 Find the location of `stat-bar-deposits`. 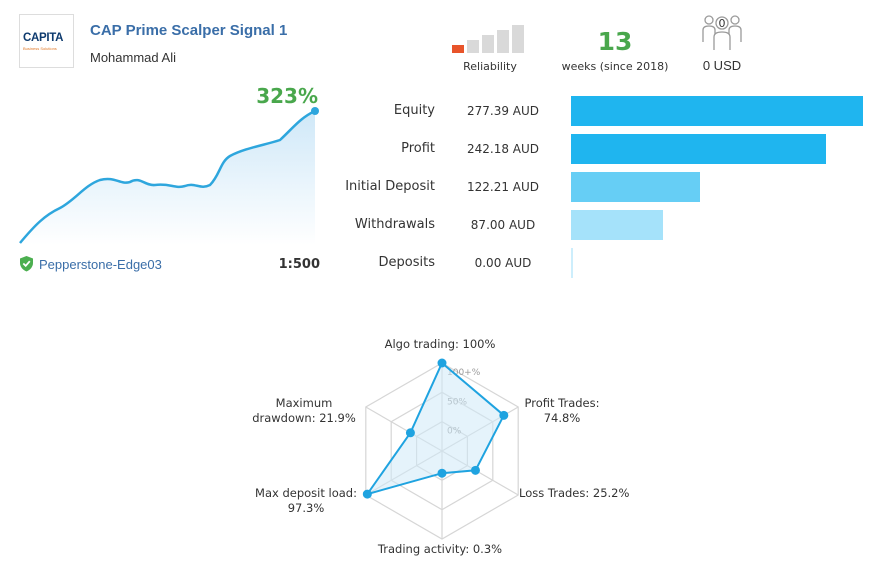

stat-bar-deposits is located at coordinates (572, 263).